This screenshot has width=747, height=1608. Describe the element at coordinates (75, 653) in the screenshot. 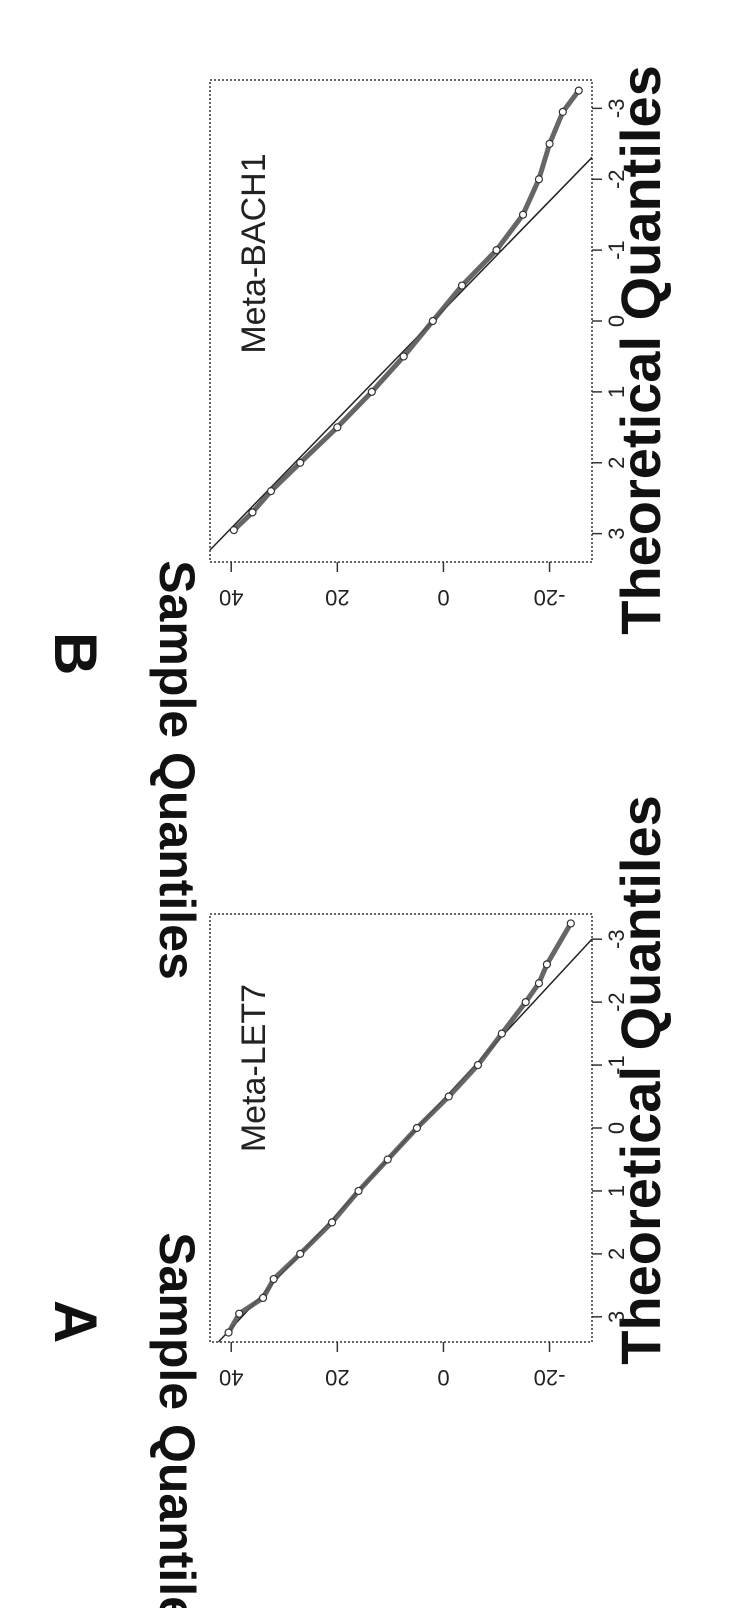

I see `panel-b-letter: B` at that location.